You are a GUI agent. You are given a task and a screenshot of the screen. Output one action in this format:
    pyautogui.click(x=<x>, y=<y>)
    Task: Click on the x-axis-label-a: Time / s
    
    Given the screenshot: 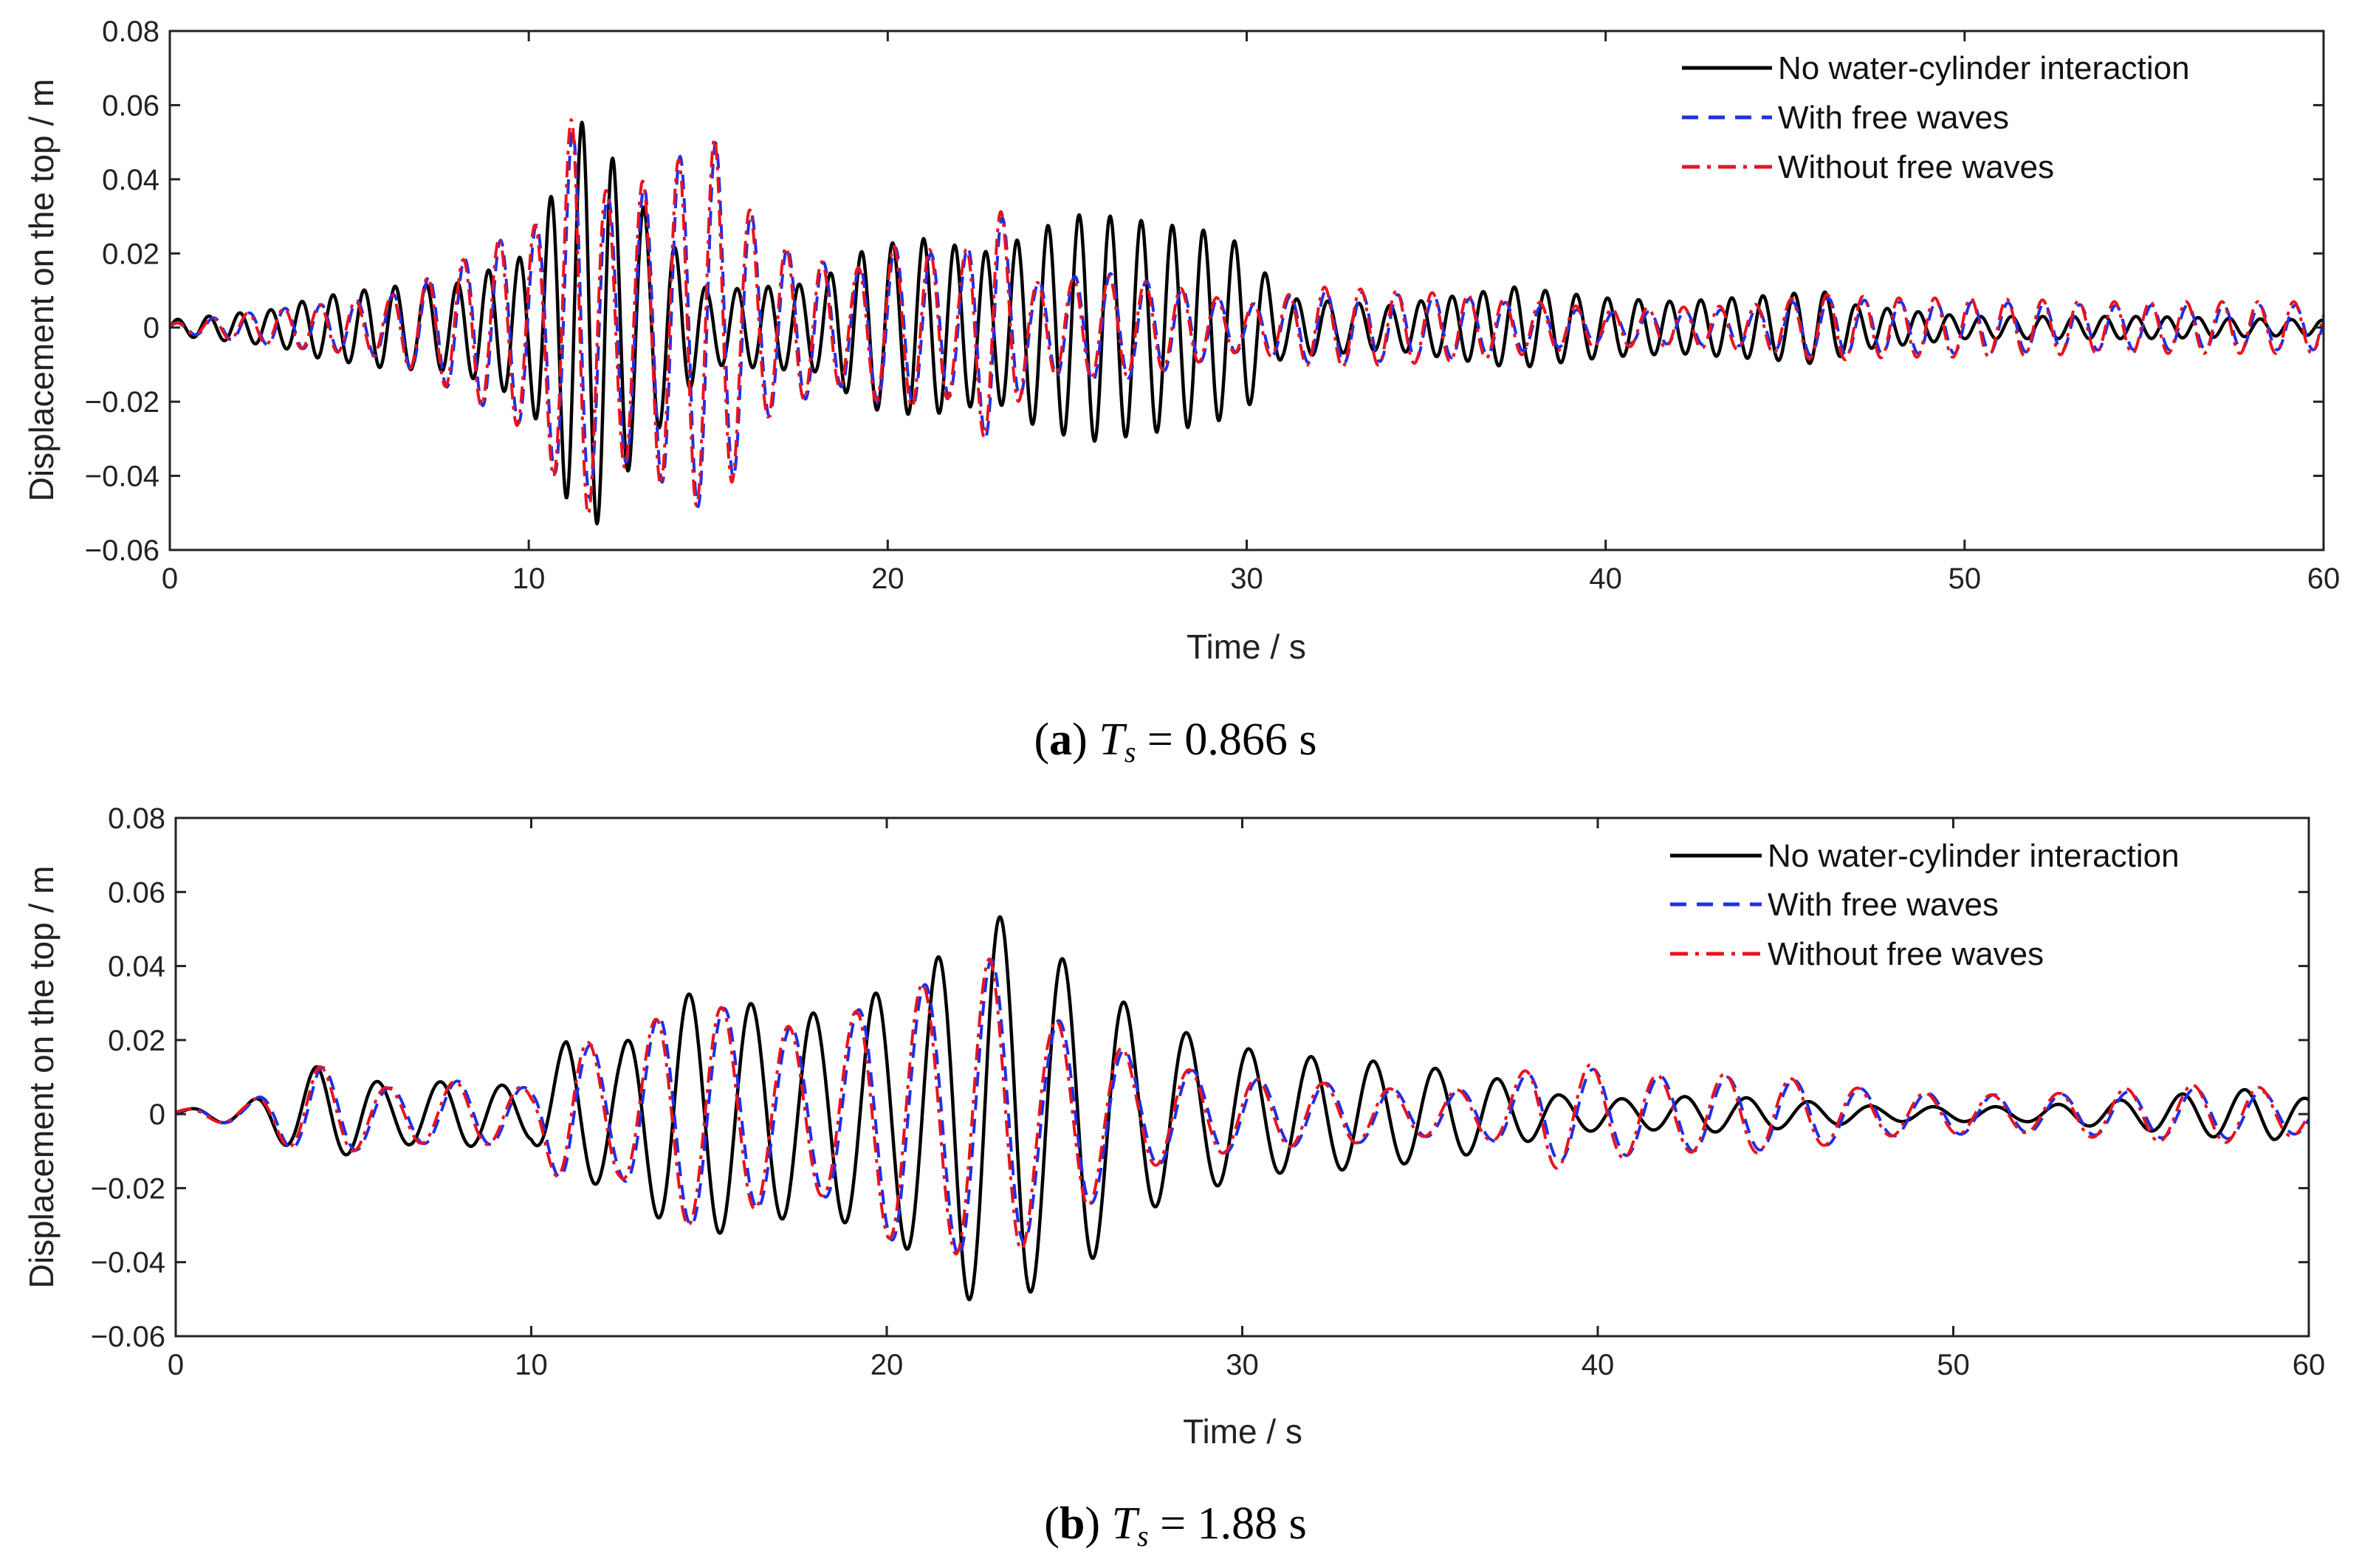 What is the action you would take?
    pyautogui.click(x=1246, y=646)
    